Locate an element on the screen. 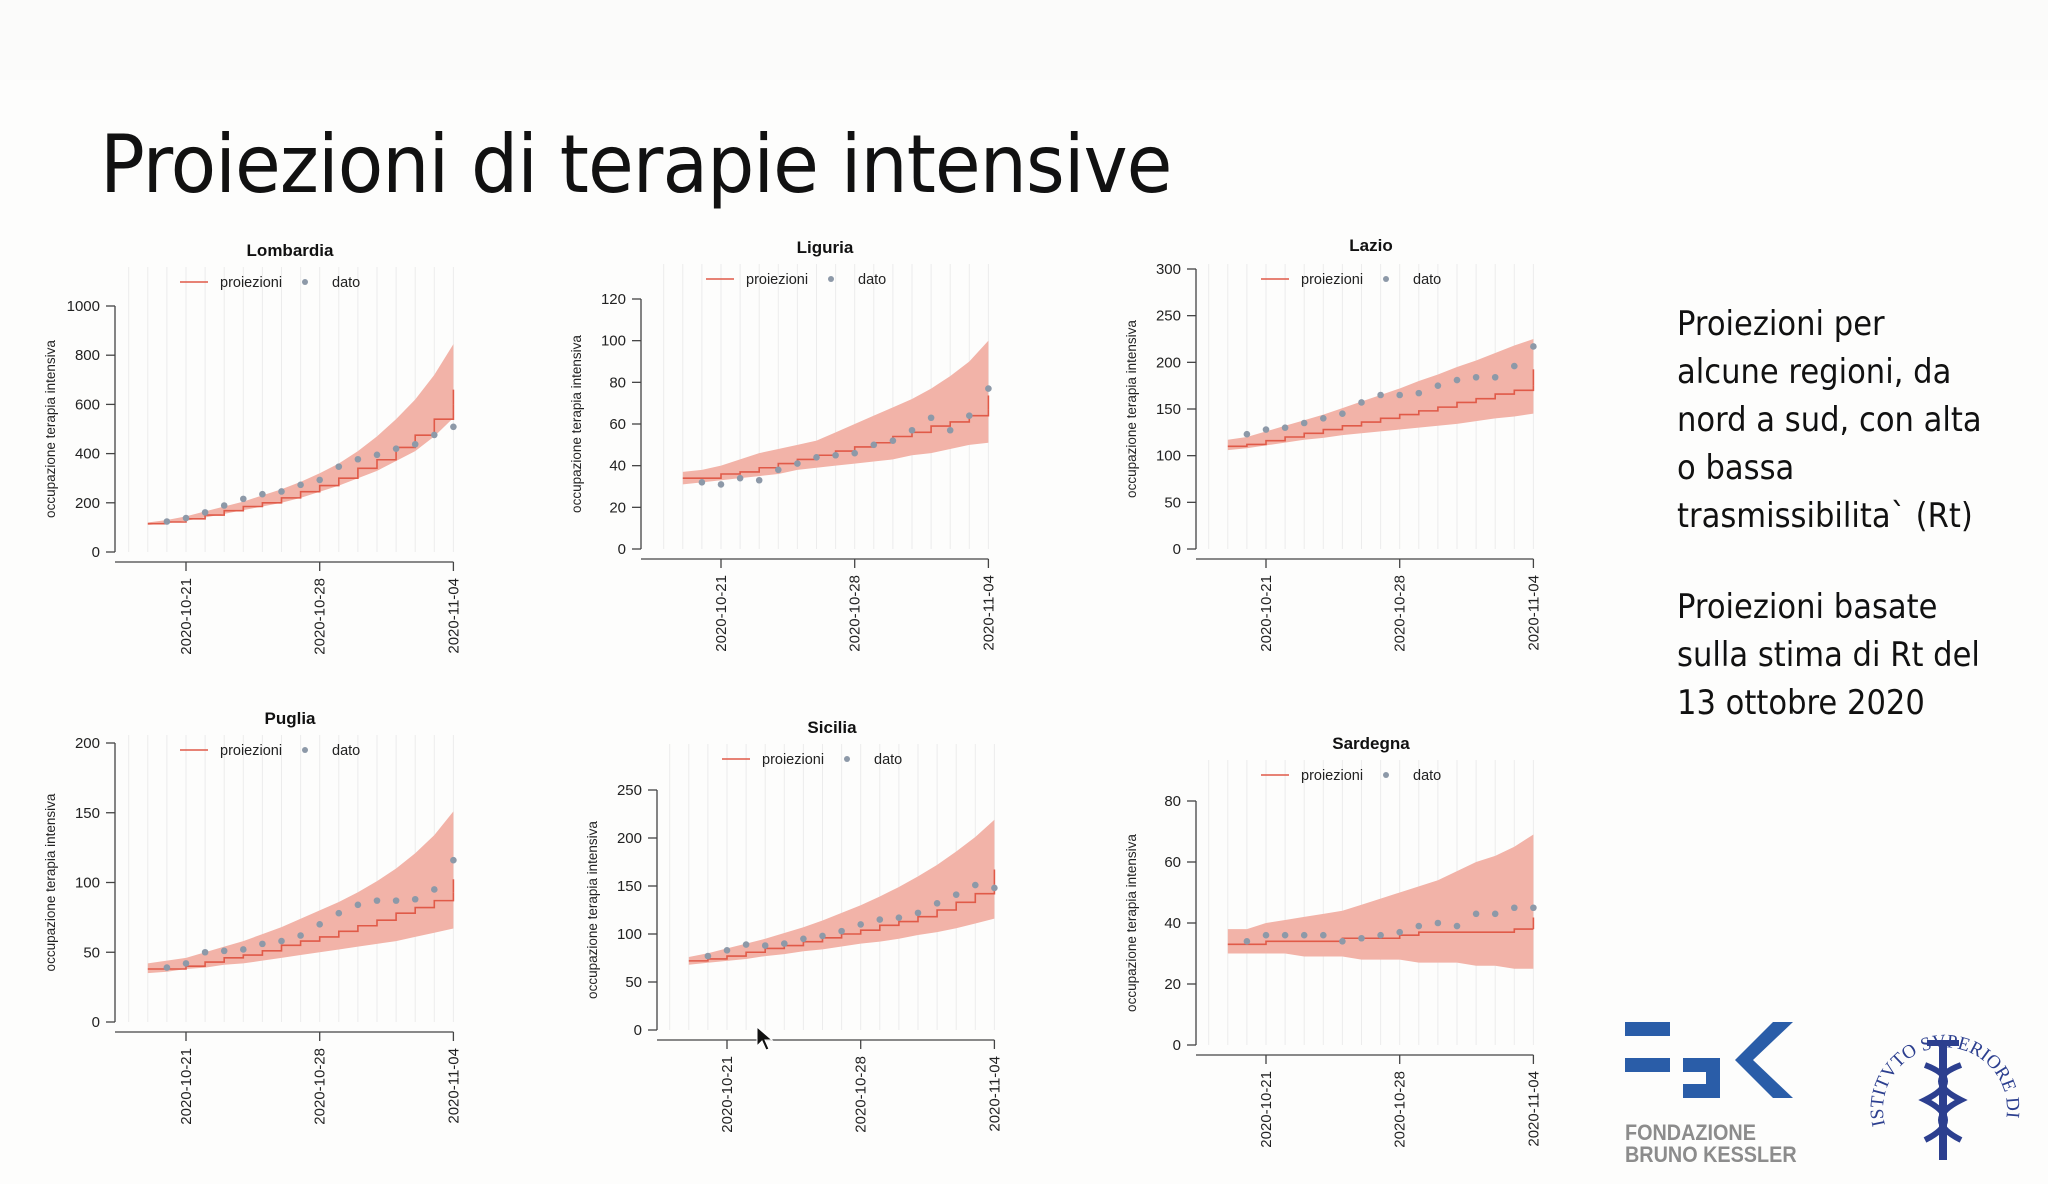  y-tick-label: 1000 is located at coordinates (83, 306).